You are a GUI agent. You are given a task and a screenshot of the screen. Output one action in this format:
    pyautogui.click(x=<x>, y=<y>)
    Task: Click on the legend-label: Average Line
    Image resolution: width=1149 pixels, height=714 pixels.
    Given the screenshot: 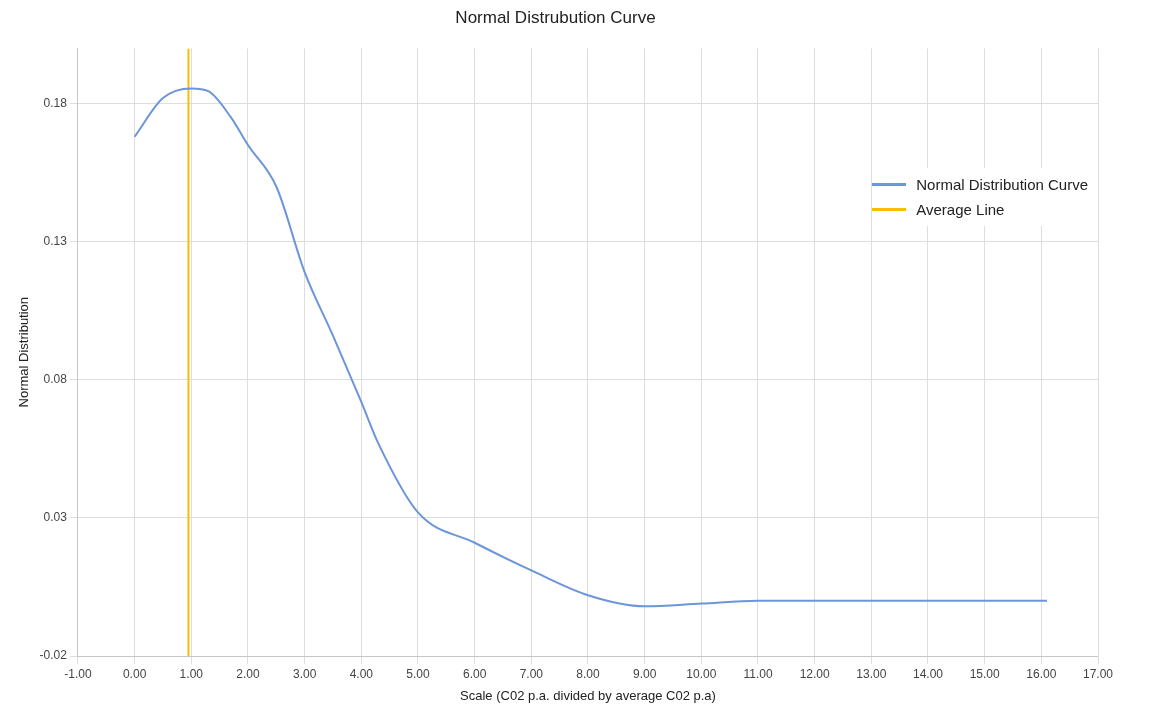 What is the action you would take?
    pyautogui.click(x=960, y=209)
    